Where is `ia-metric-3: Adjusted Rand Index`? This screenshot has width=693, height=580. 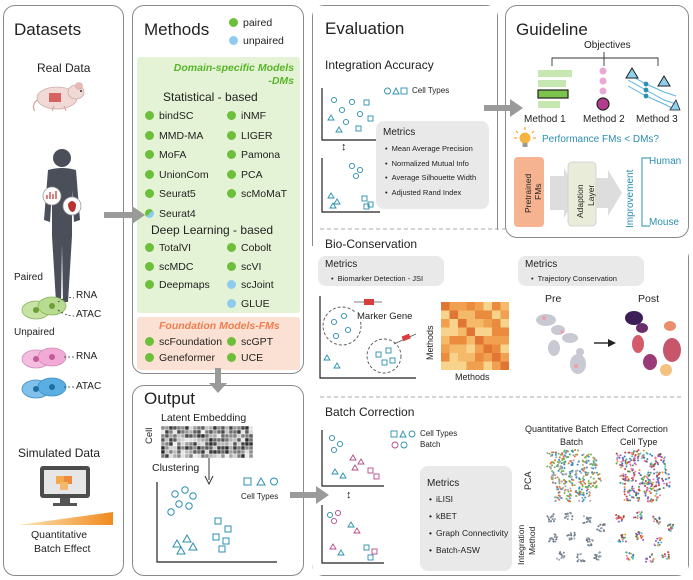 ia-metric-3: Adjusted Rand Index is located at coordinates (423, 192).